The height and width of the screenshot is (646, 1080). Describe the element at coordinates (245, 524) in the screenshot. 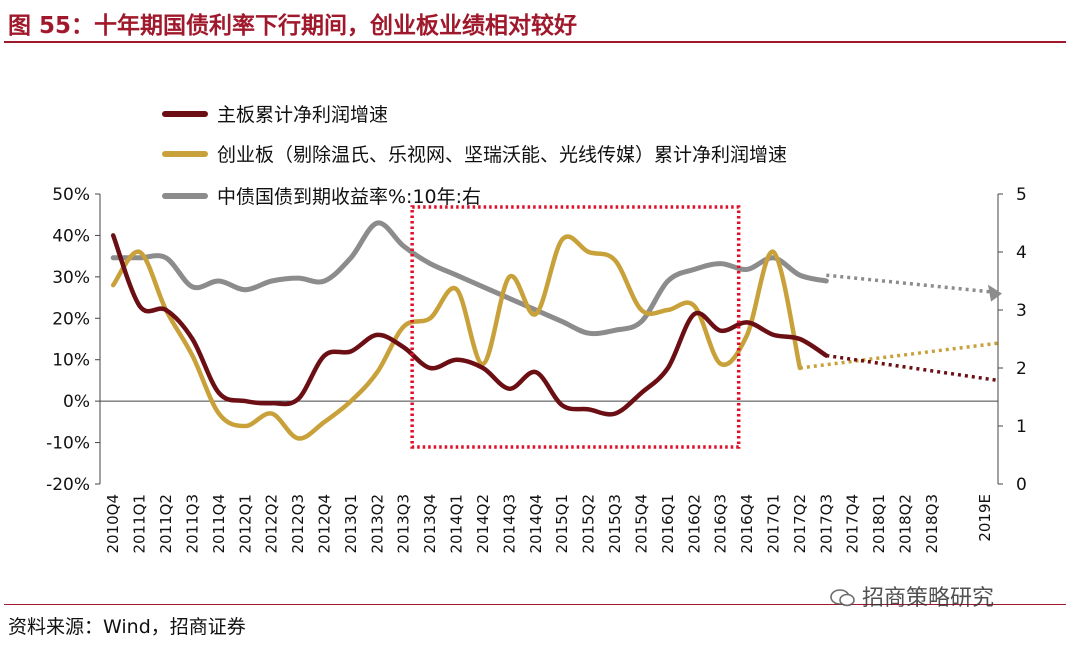

I see `category-label: 2012Q1` at that location.